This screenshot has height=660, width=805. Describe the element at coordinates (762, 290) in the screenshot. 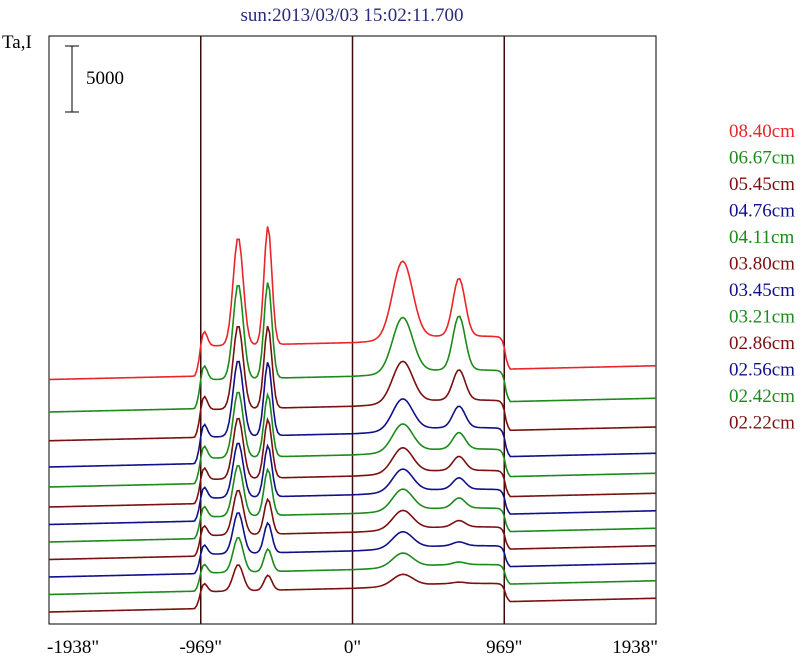

I see `legend-entry: 03.45cm` at that location.